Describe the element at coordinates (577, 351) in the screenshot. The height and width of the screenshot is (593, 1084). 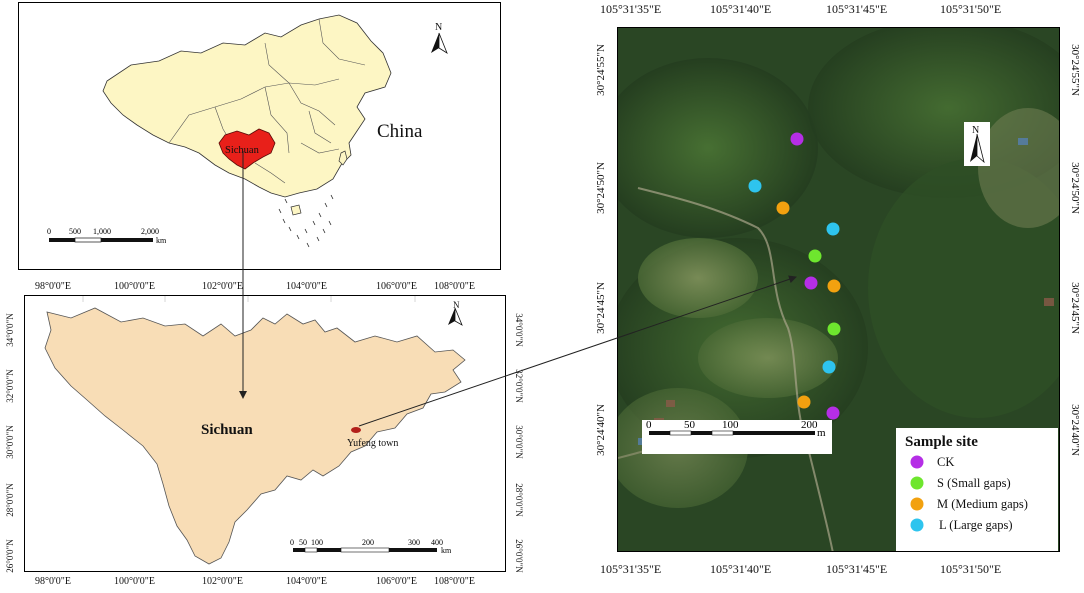
I see `town-to-site-arrow` at that location.